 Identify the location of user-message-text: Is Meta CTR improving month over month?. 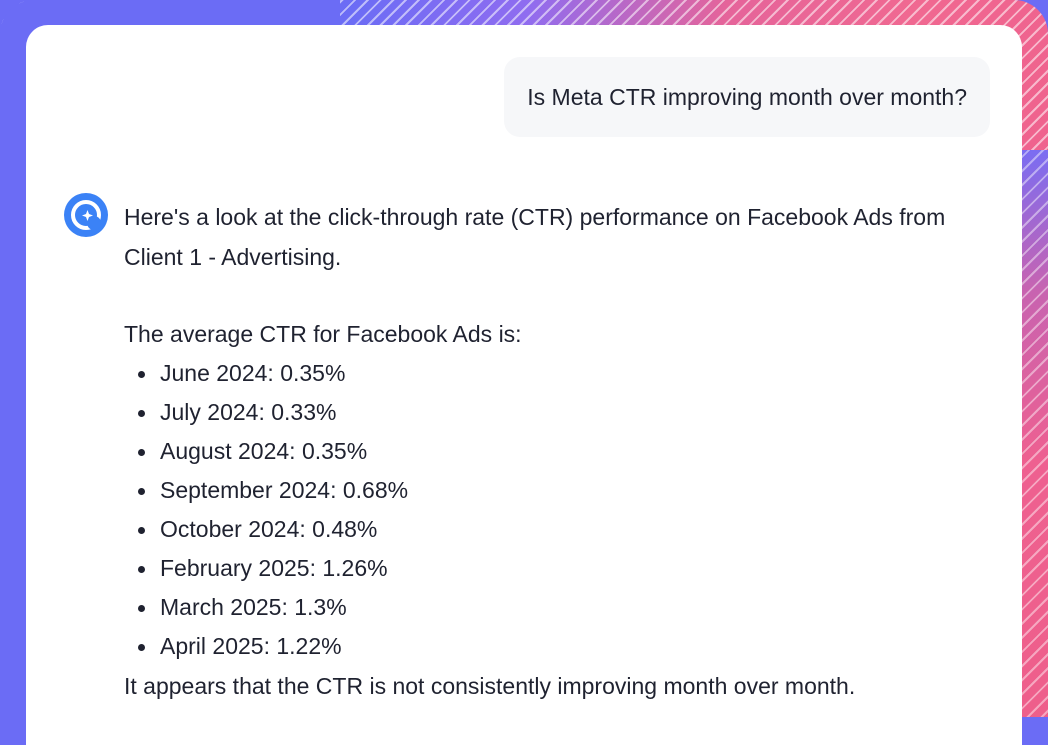
(747, 96).